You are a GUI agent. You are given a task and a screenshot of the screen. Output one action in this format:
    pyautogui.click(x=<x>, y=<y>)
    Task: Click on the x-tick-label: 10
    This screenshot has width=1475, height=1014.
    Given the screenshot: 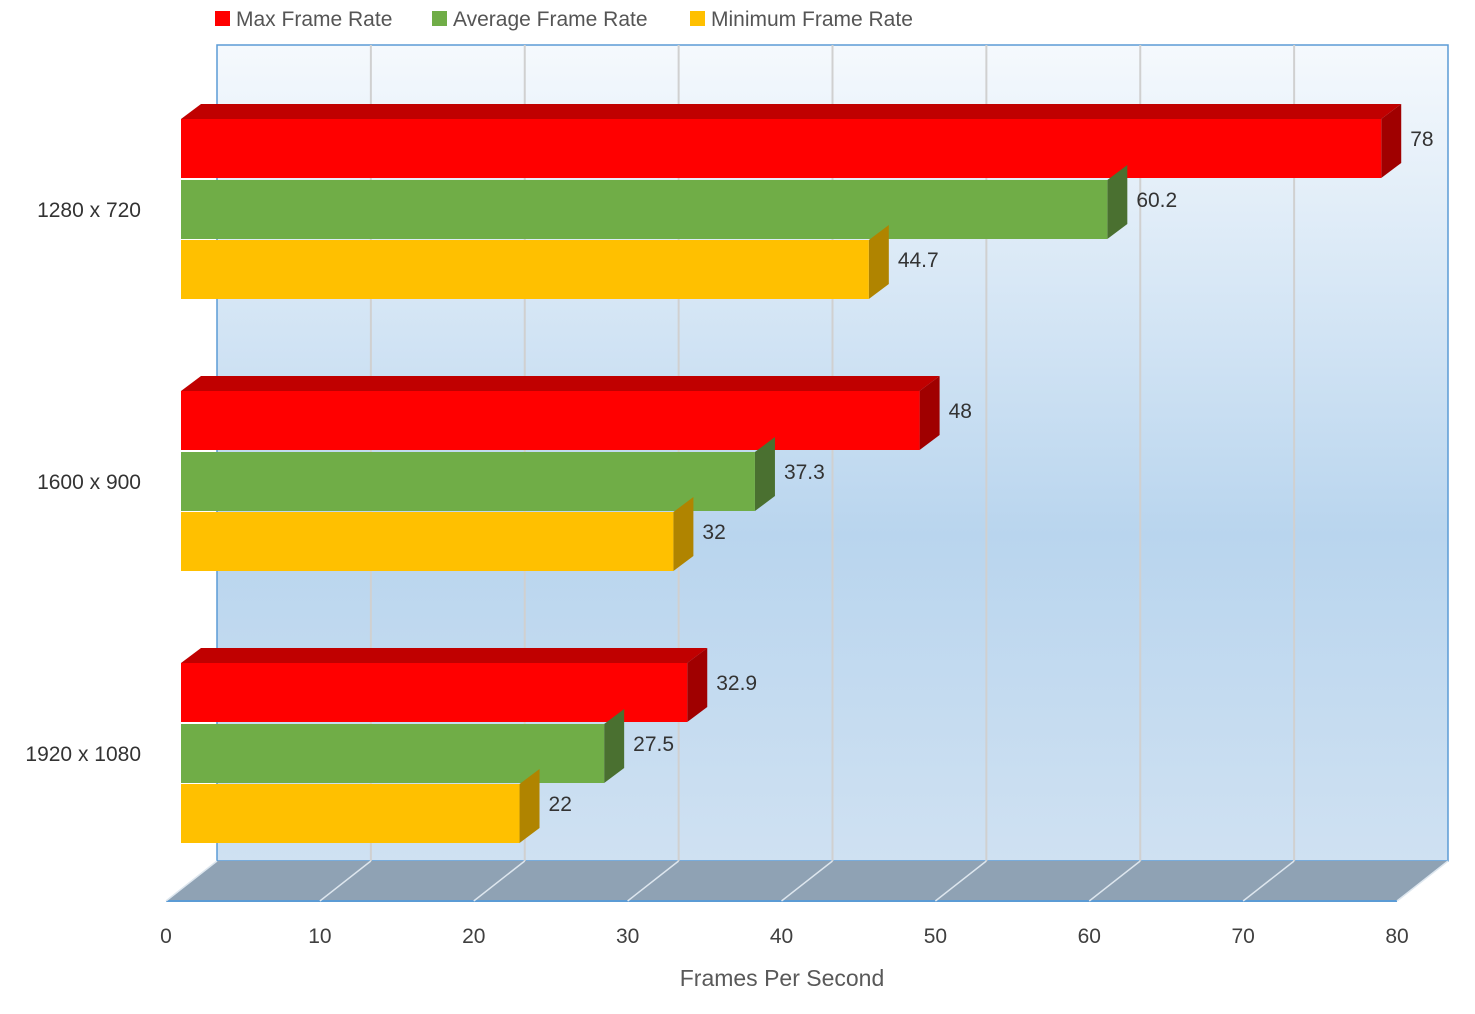 What is the action you would take?
    pyautogui.click(x=319, y=936)
    